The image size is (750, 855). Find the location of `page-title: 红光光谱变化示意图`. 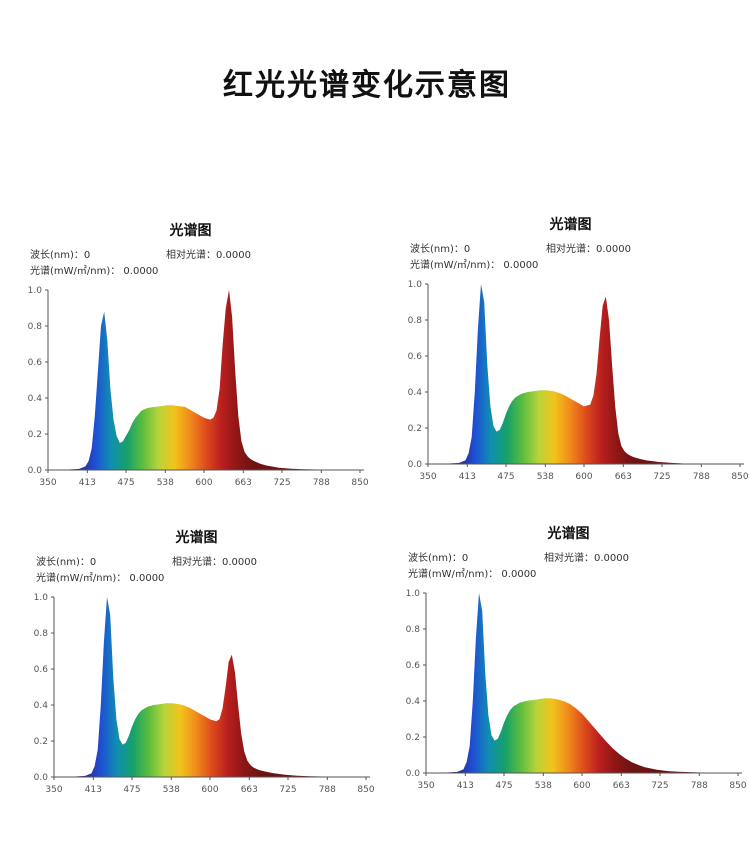

page-title: 红光光谱变化示意图 is located at coordinates (367, 85).